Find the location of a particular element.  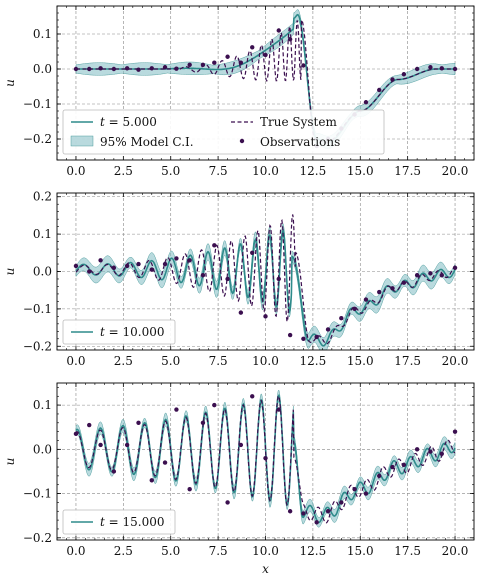

legend-obs-swatch is located at coordinates (242, 141).